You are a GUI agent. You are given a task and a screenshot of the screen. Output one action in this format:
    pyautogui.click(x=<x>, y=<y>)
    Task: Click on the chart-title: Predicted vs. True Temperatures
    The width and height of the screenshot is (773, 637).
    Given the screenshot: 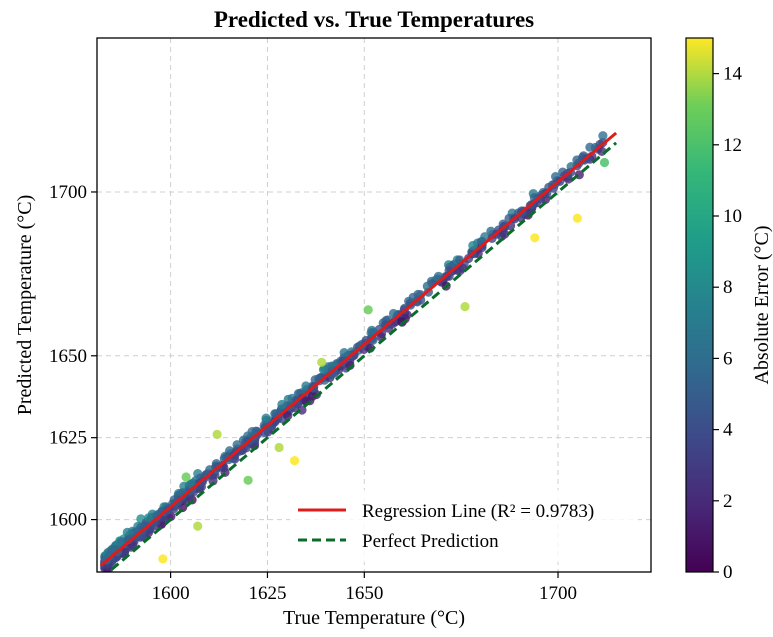 What is the action you would take?
    pyautogui.click(x=374, y=19)
    